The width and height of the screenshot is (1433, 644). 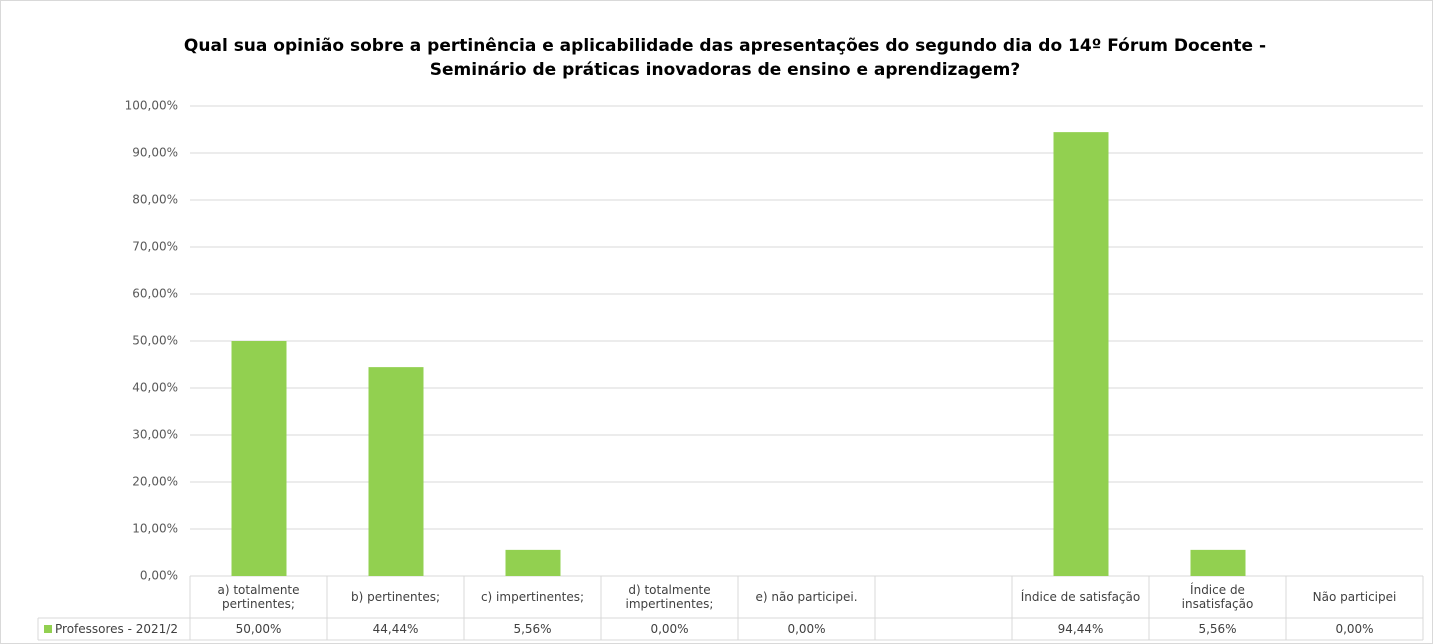 What do you see at coordinates (48, 629) in the screenshot?
I see `legend-swatch` at bounding box center [48, 629].